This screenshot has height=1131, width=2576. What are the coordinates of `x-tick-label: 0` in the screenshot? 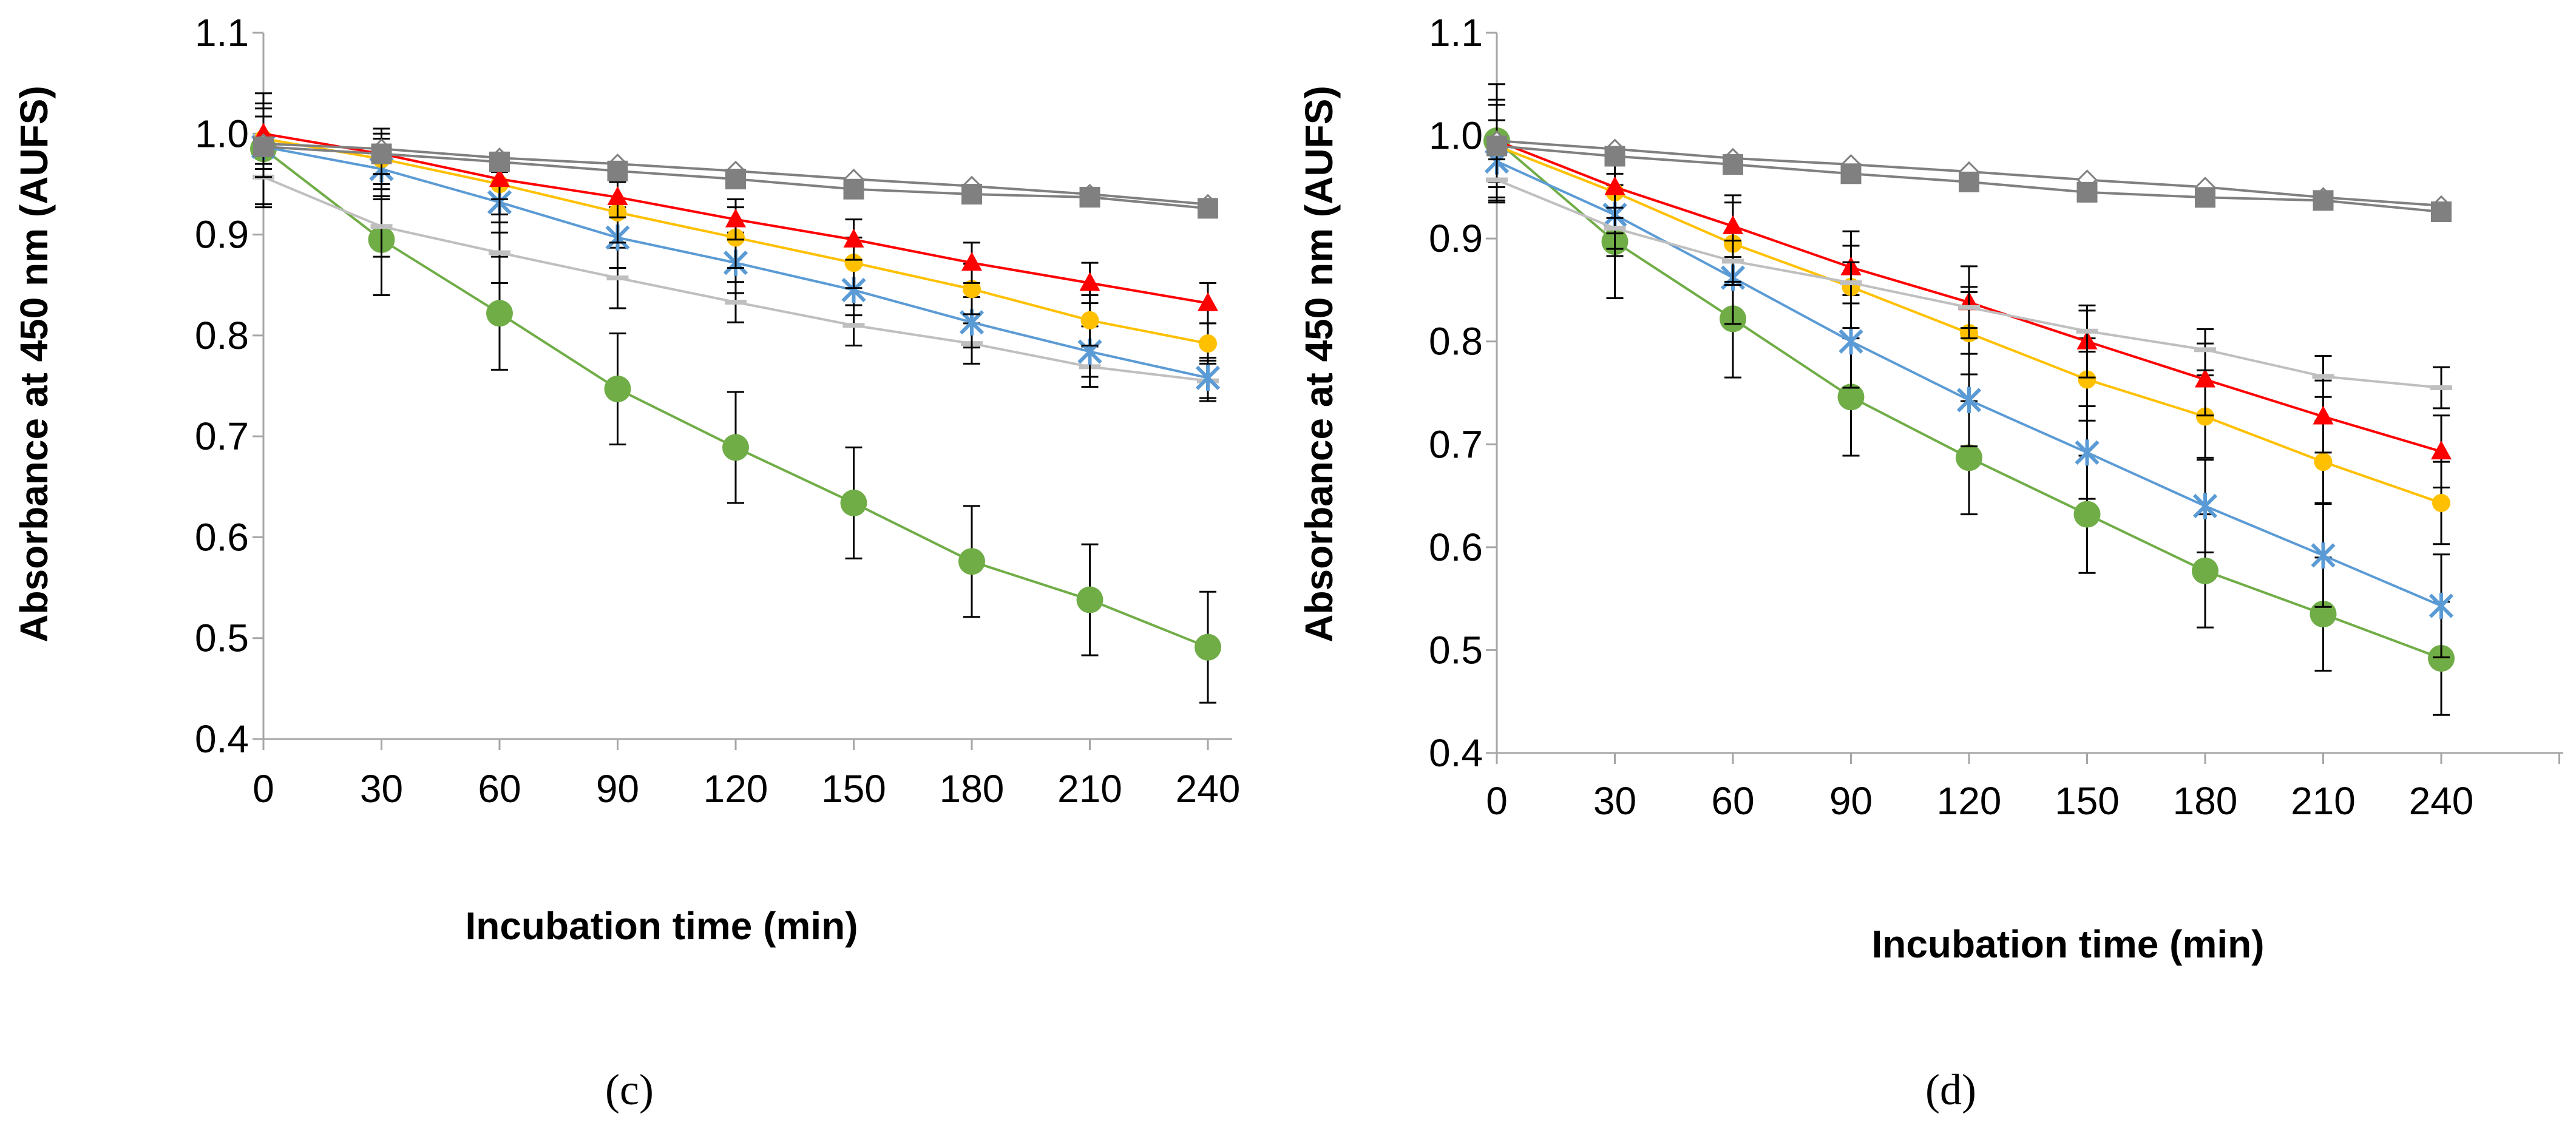 It's located at (263, 789).